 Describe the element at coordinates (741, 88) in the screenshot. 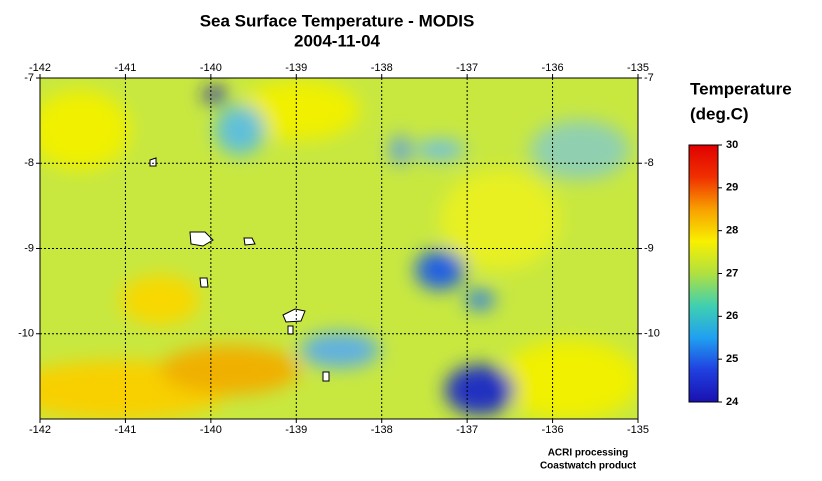

I see `legend-title: Temperature` at that location.